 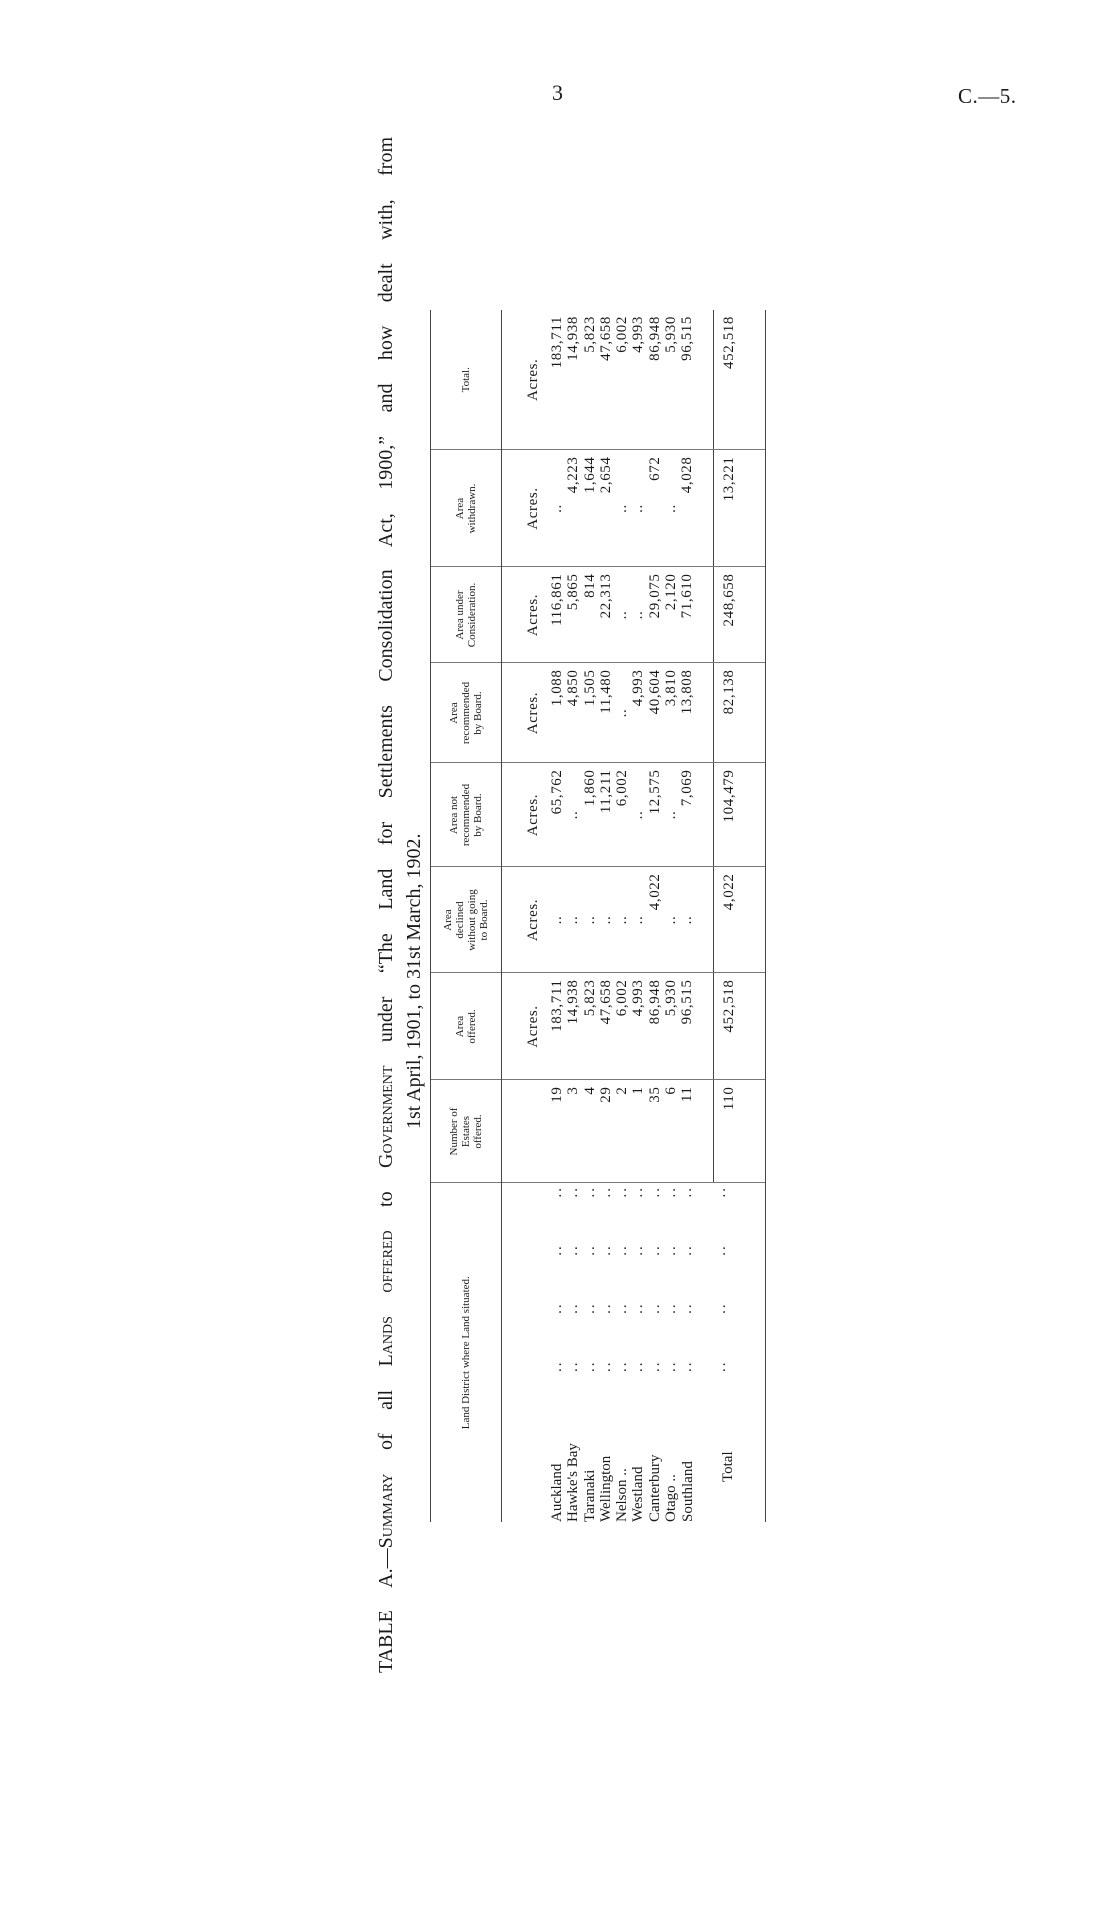 I want to click on value-cell: 6, so click(x=671, y=1131).